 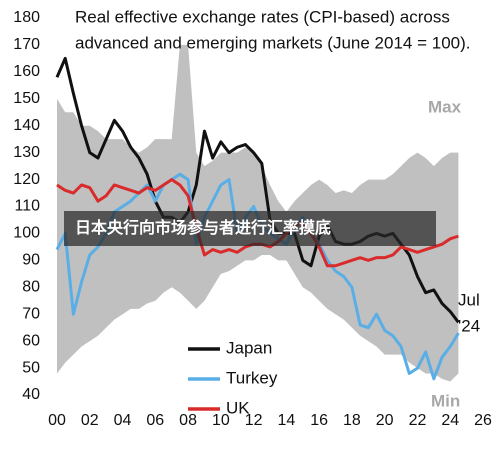 What do you see at coordinates (31, 260) in the screenshot?
I see `y-tick-label: 90` at bounding box center [31, 260].